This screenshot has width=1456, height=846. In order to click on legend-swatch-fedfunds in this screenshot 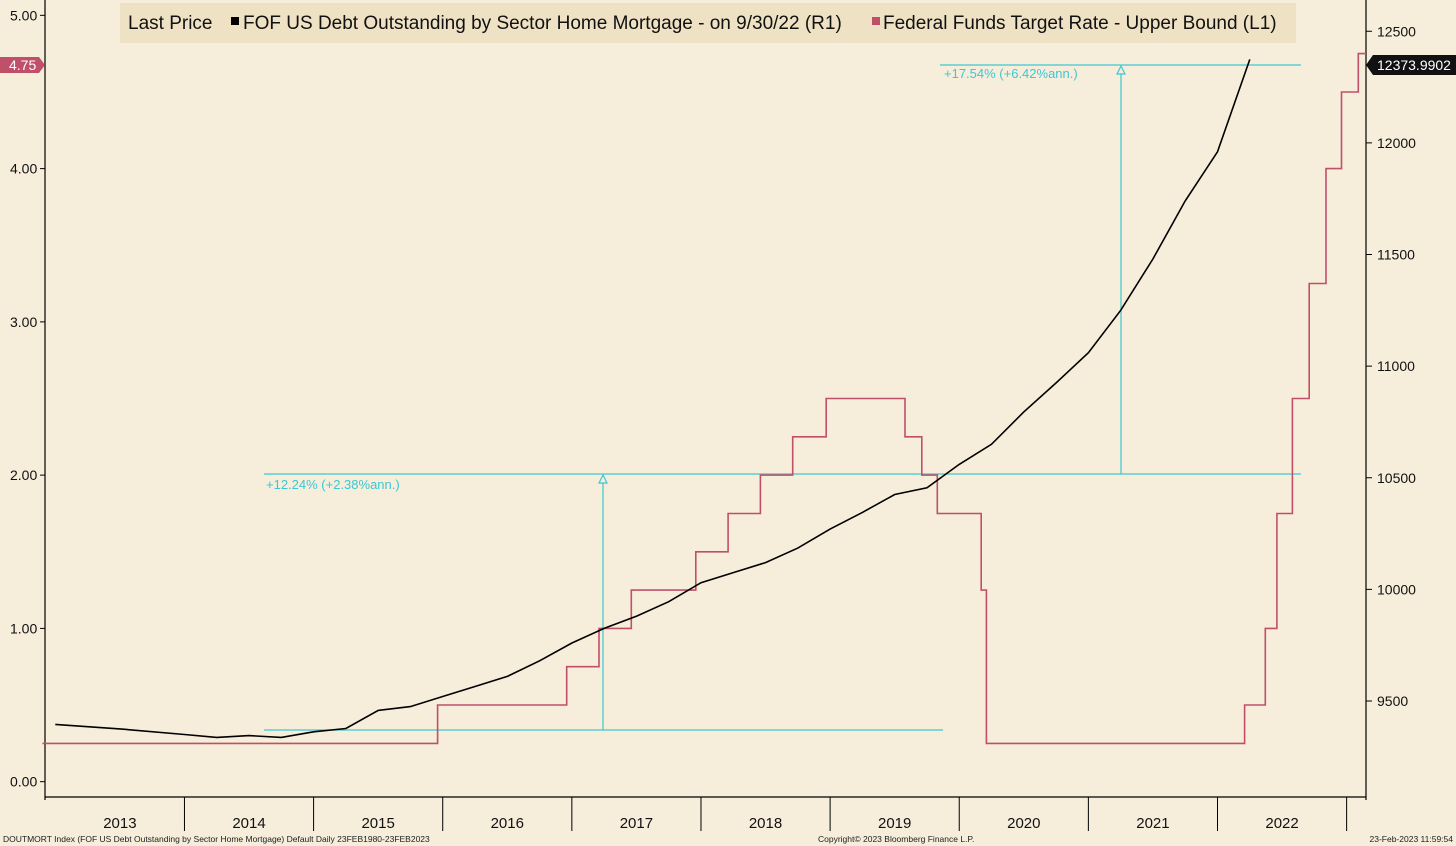, I will do `click(876, 21)`.